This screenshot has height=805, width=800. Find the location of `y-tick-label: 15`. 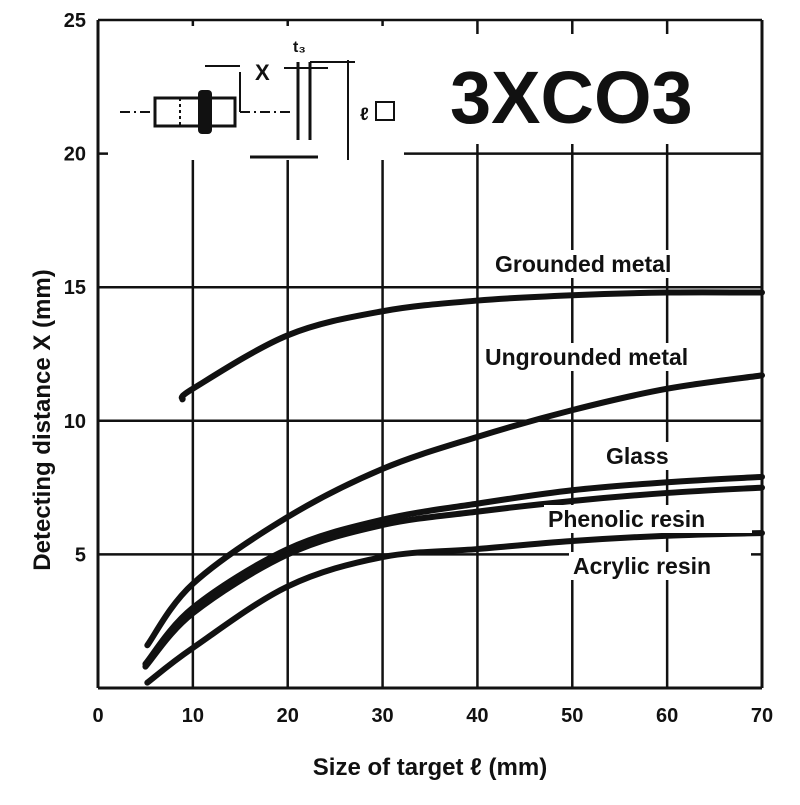

y-tick-label: 15 is located at coordinates (75, 288).